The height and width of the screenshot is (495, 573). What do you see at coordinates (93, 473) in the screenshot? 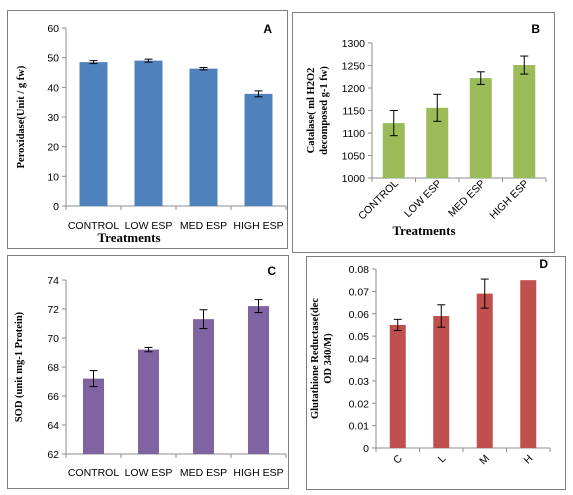
I see `chart-c-x-tick-label: CONTROL` at bounding box center [93, 473].